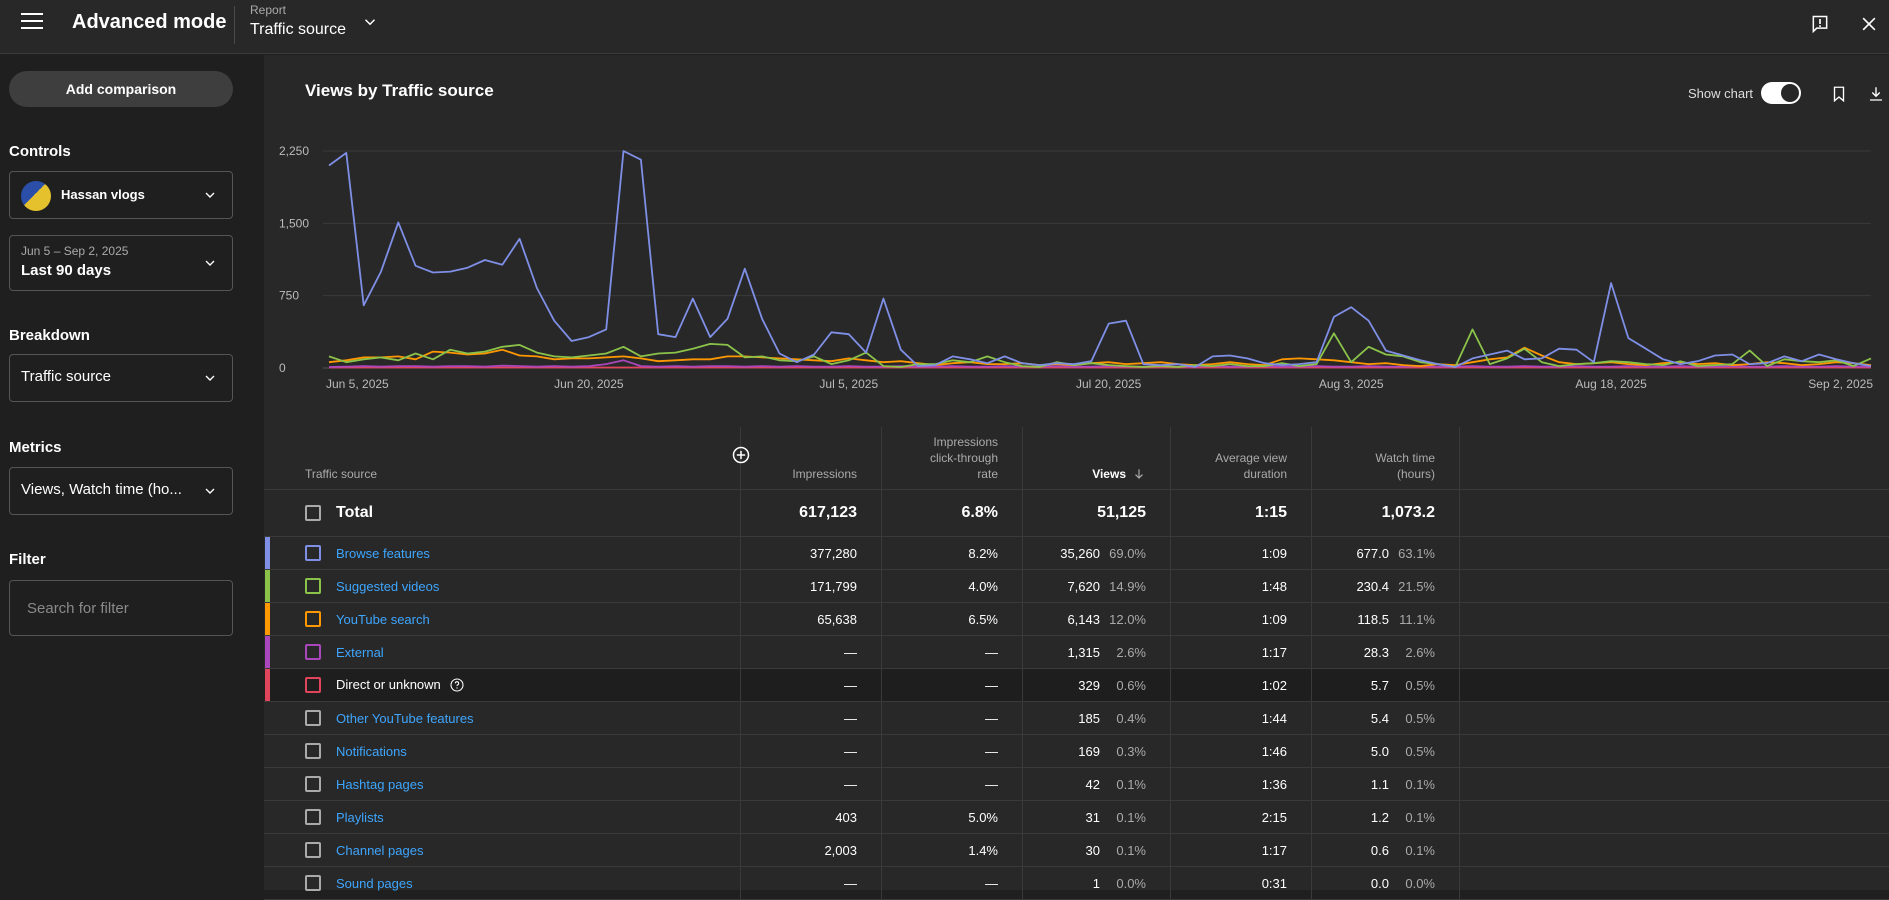 Image resolution: width=1889 pixels, height=900 pixels. I want to click on breakdown-value: Traffic source, so click(66, 376).